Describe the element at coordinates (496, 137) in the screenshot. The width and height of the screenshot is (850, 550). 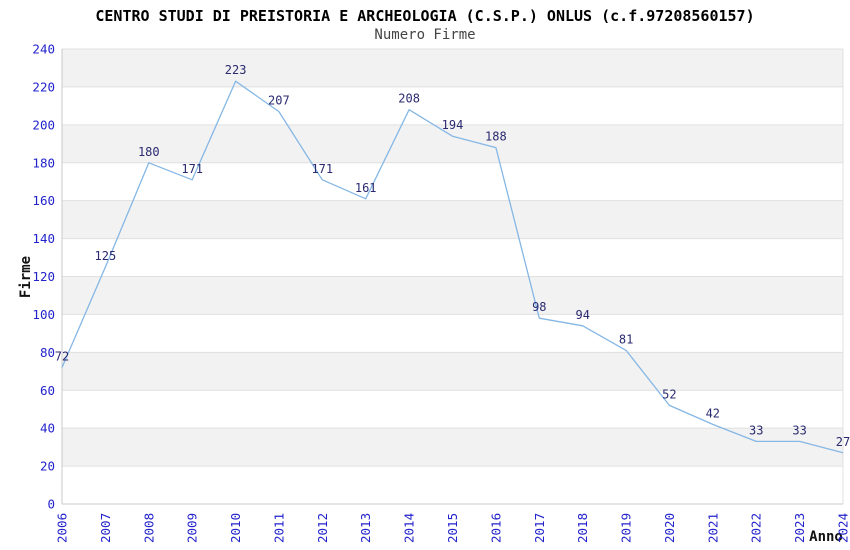
I see `point-label: 188` at that location.